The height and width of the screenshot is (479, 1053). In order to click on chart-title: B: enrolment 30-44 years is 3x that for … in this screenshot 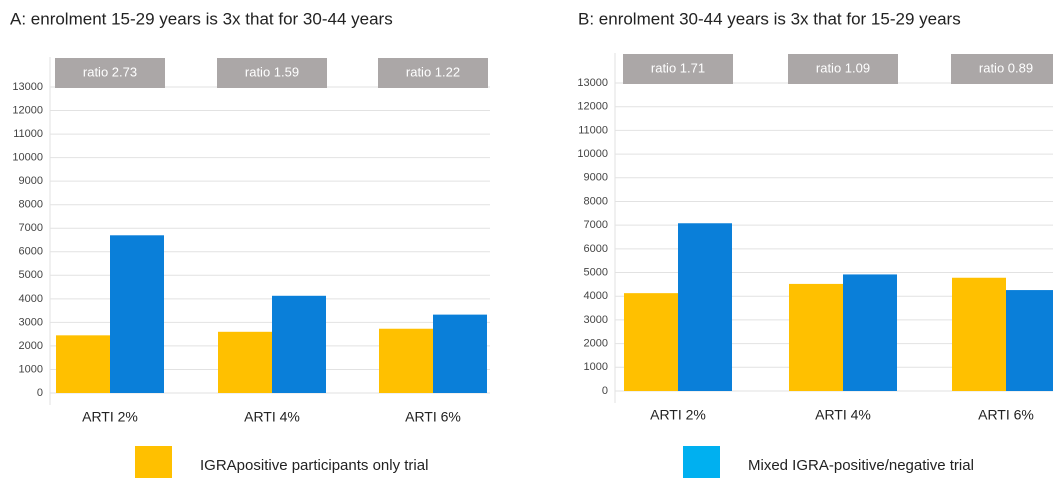, I will do `click(769, 18)`.